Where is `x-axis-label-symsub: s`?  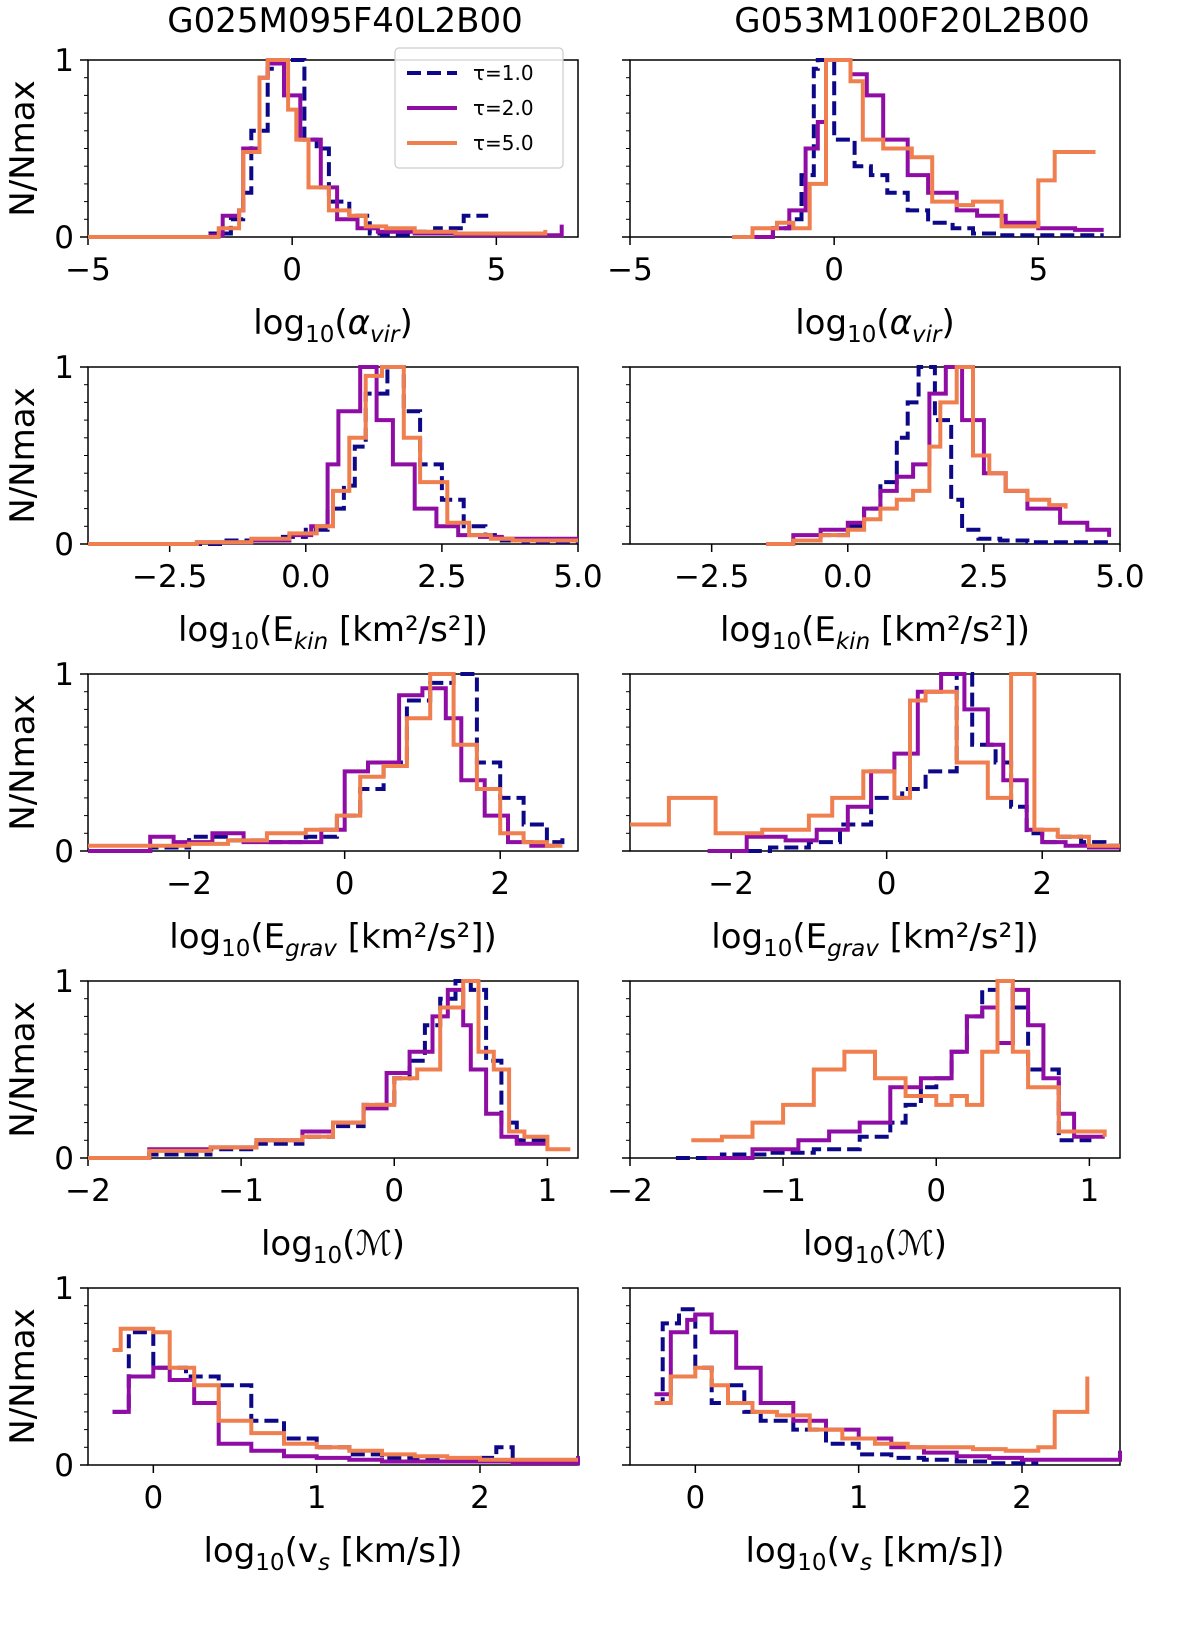
x-axis-label-symsub: s is located at coordinates (866, 1563).